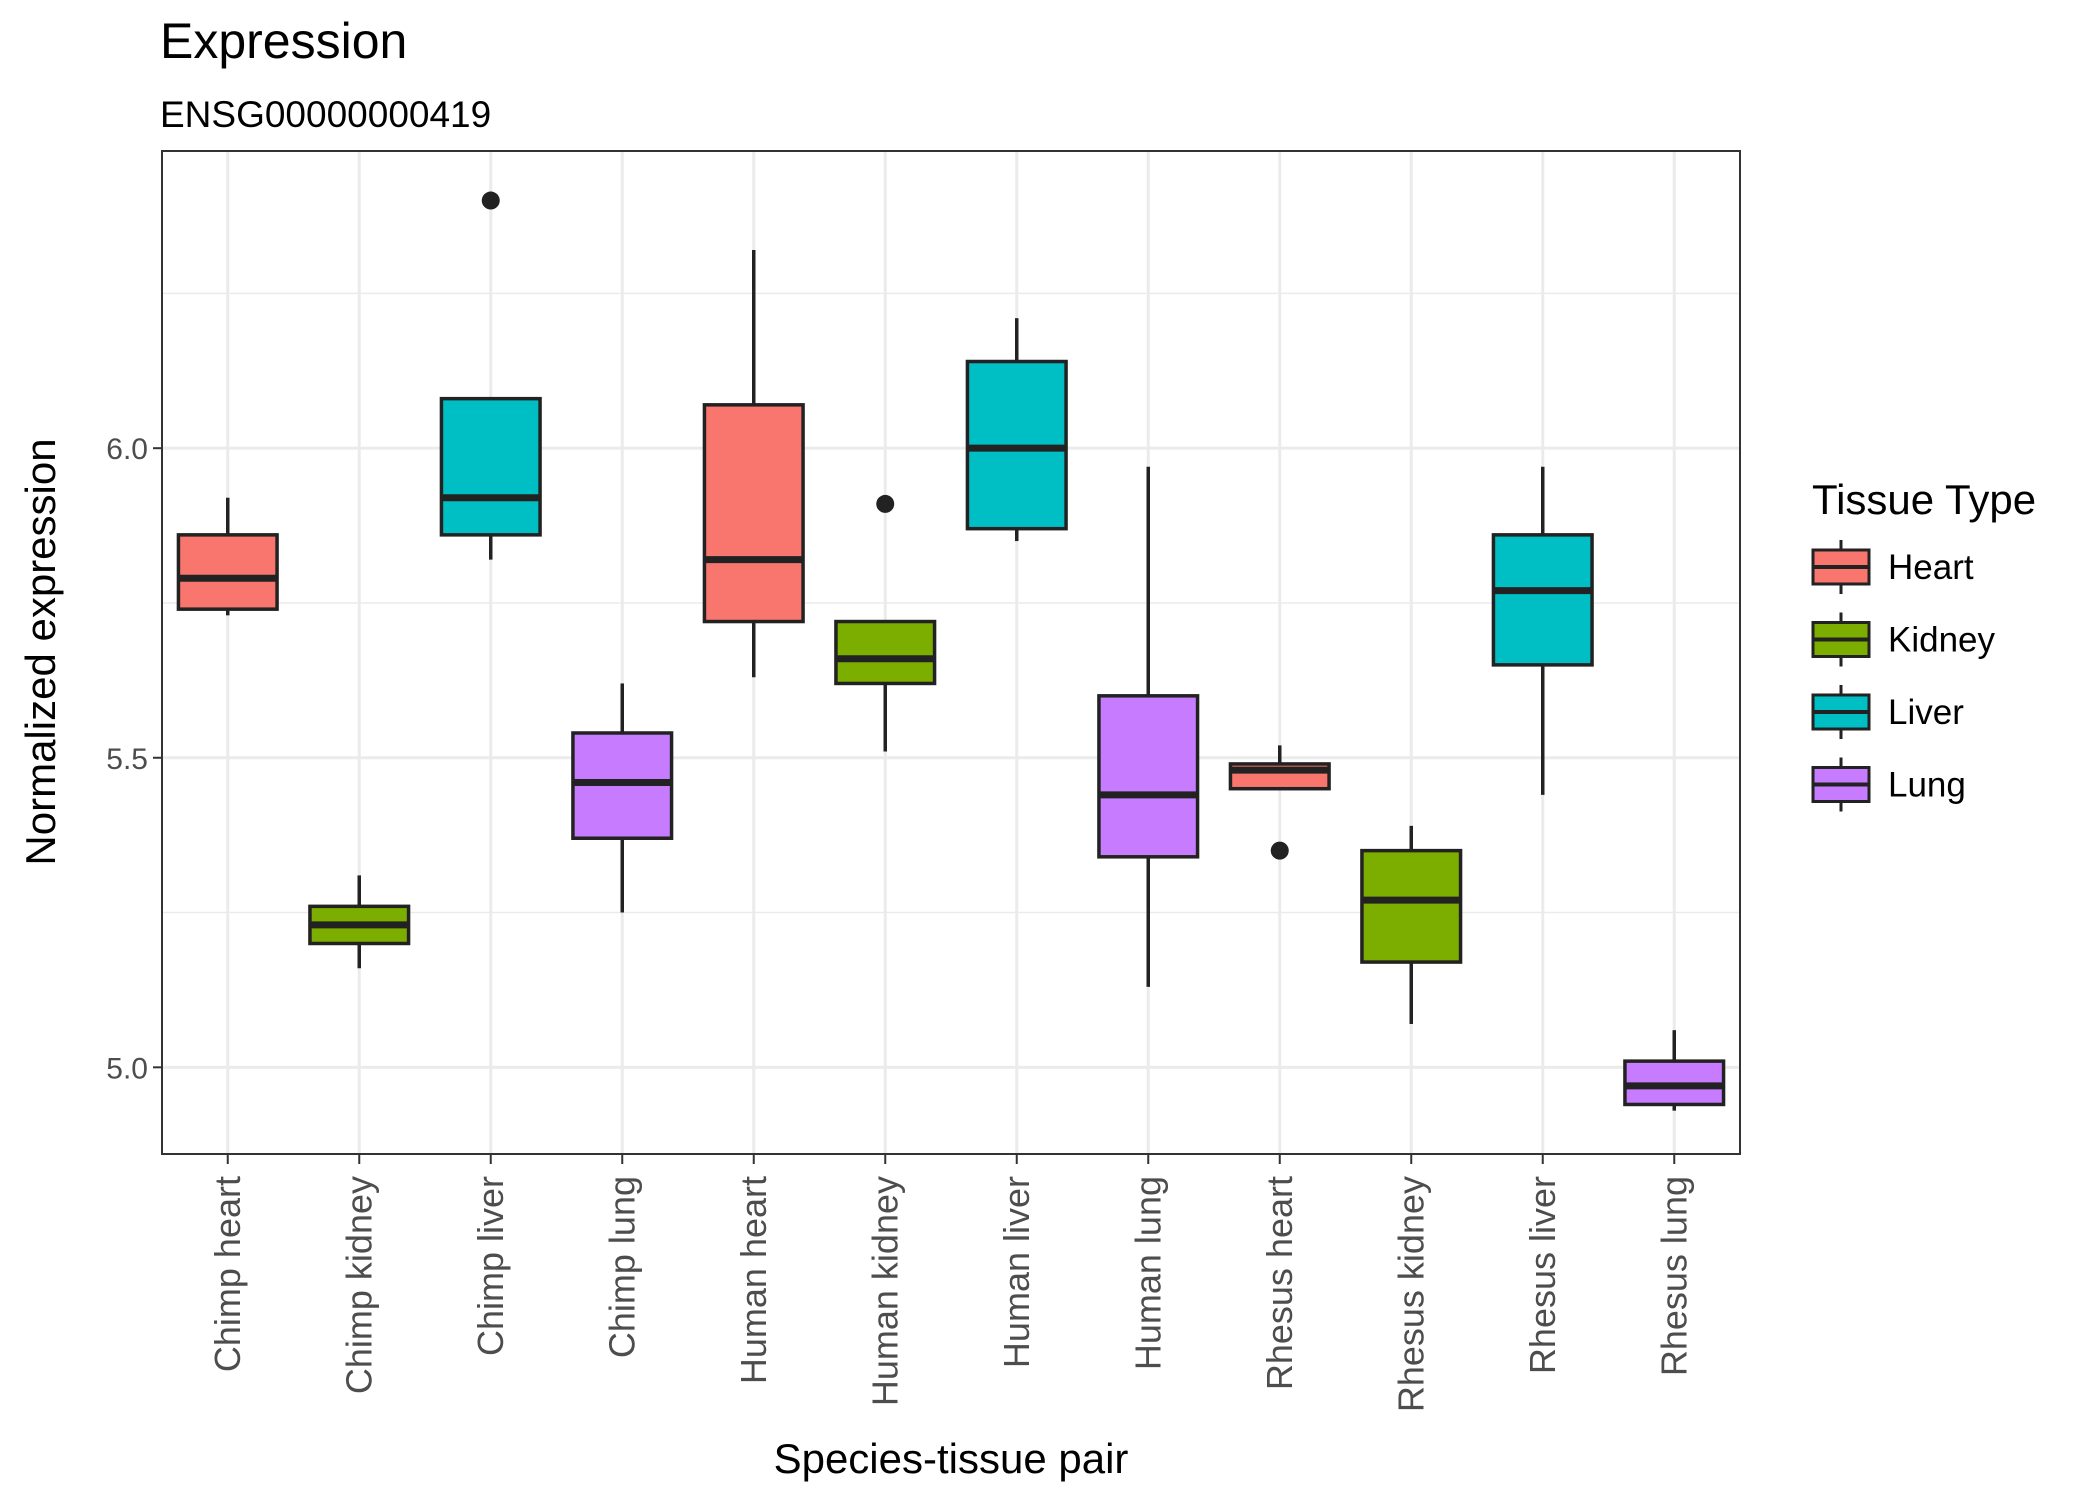 The height and width of the screenshot is (1499, 2099). Describe the element at coordinates (490, 375) in the screenshot. I see `box-chimp-liver` at that location.